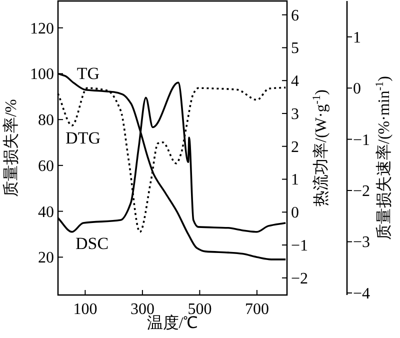 This screenshot has width=400, height=338. I want to click on y3-tick-label: 0, so click(357, 89).